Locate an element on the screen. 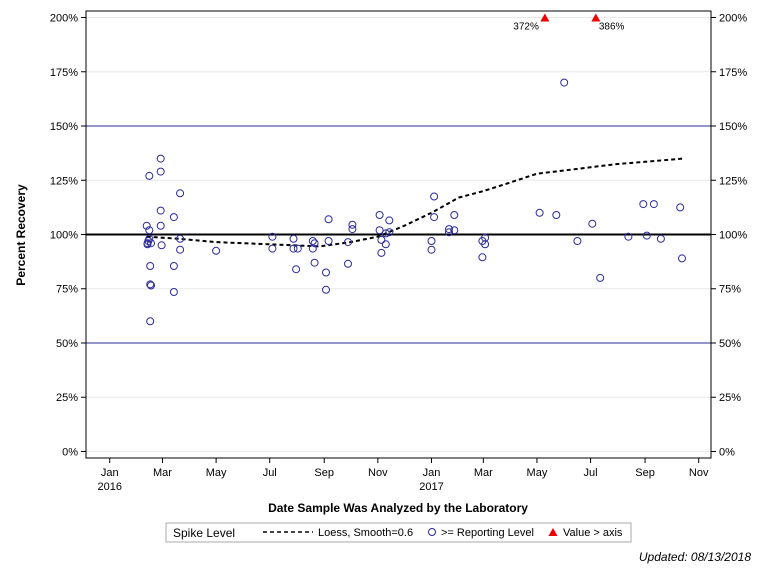 This screenshot has height=576, width=768. y-tick-label-left: 175% is located at coordinates (64, 73).